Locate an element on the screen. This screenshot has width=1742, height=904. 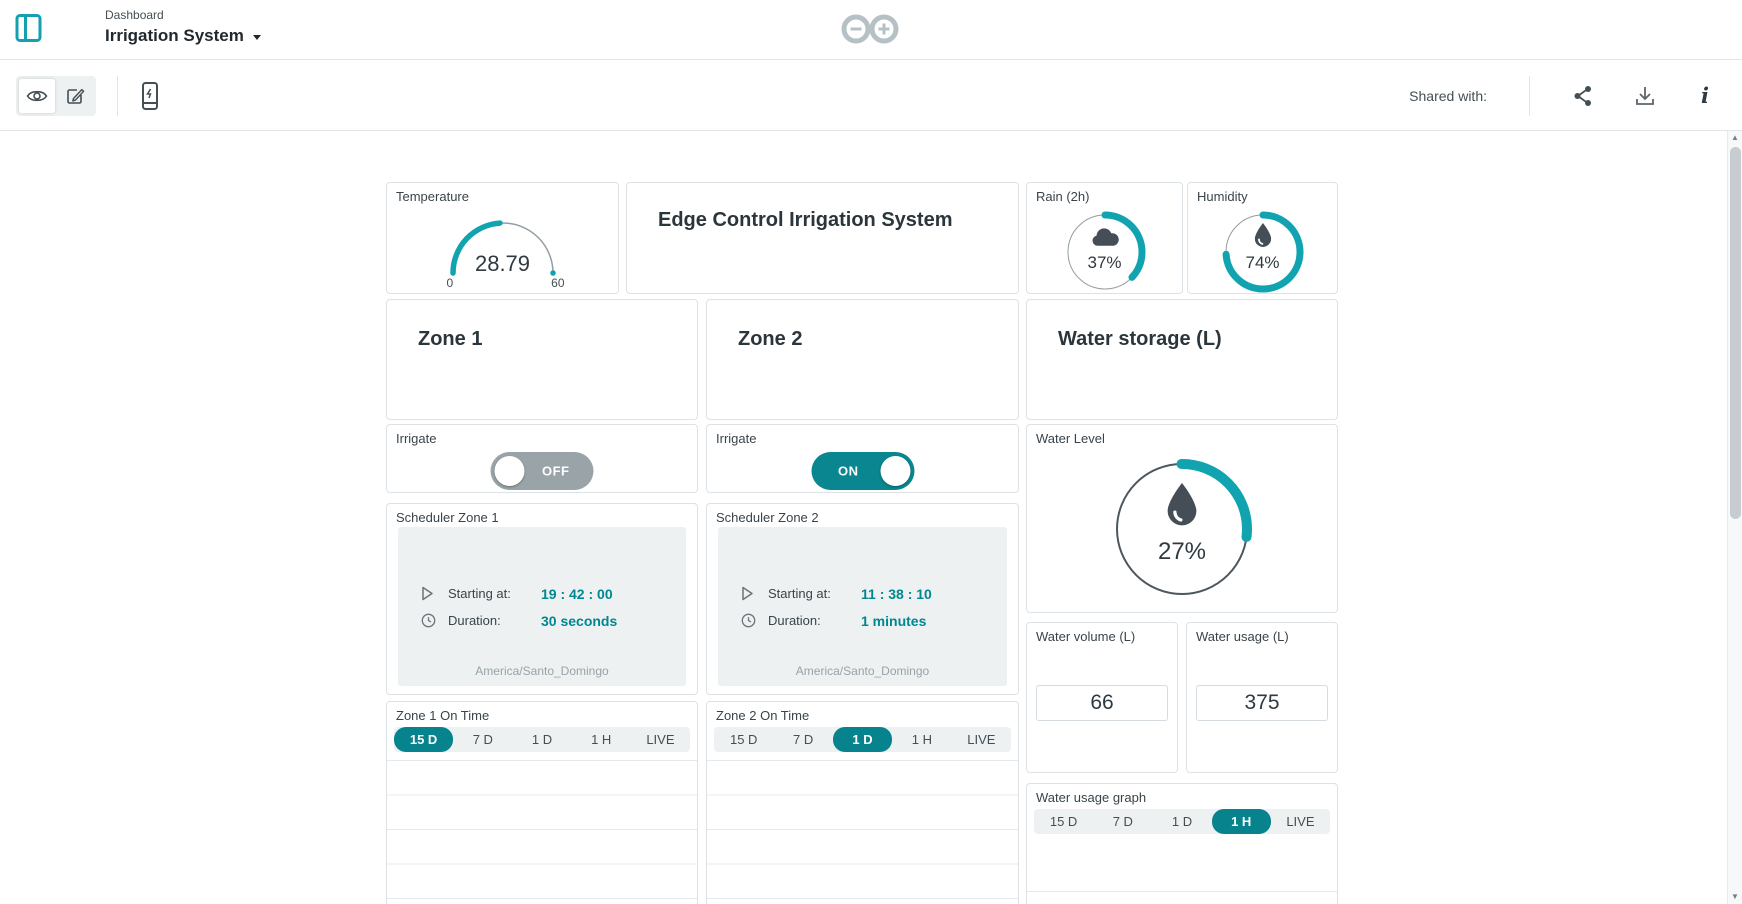
scrollbar-up-arrow: ▲ is located at coordinates (1735, 137).